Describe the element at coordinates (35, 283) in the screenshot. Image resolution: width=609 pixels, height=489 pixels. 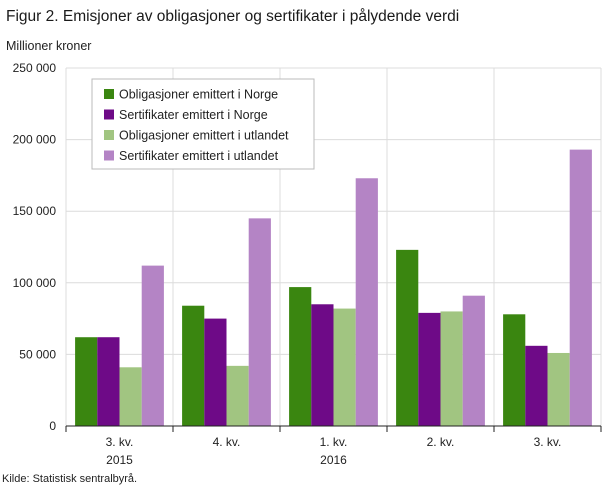
I see `y-tick-label: 100 000` at that location.